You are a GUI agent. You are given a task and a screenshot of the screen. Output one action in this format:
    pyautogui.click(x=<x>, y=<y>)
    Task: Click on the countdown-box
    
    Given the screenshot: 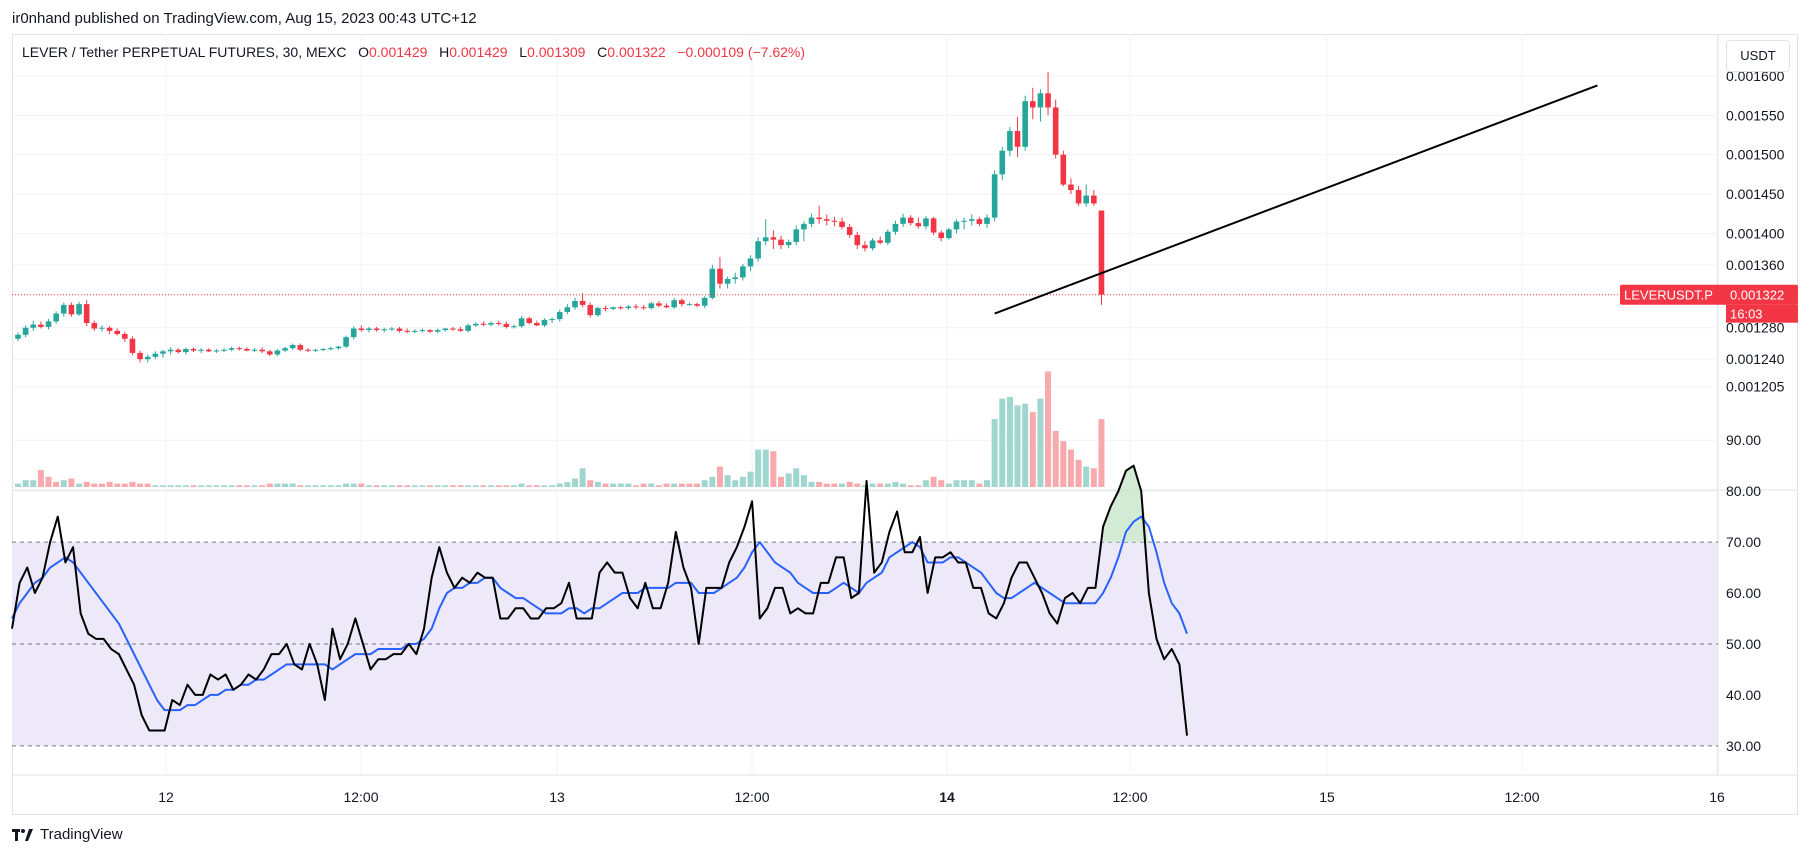 What is the action you would take?
    pyautogui.click(x=1762, y=313)
    